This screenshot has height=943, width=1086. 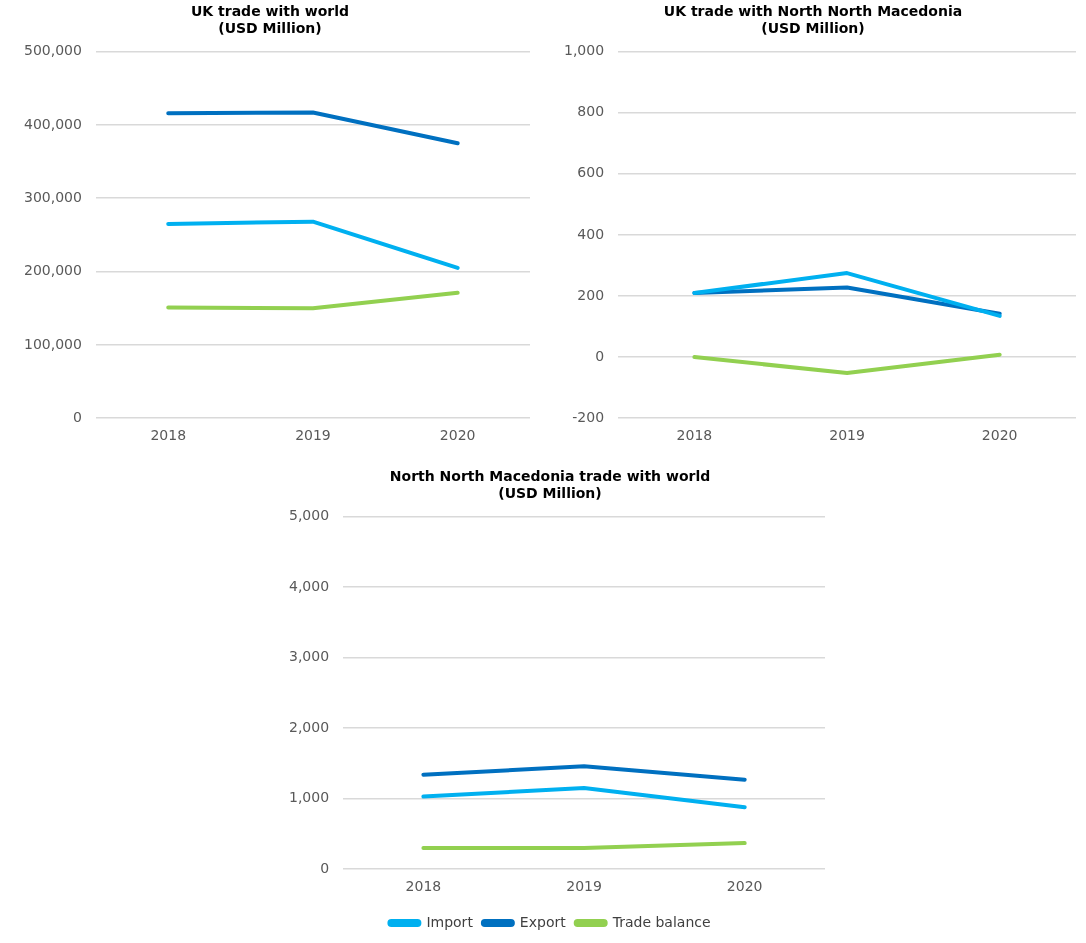 I want to click on y-tick-label: 5,000, so click(x=309, y=515).